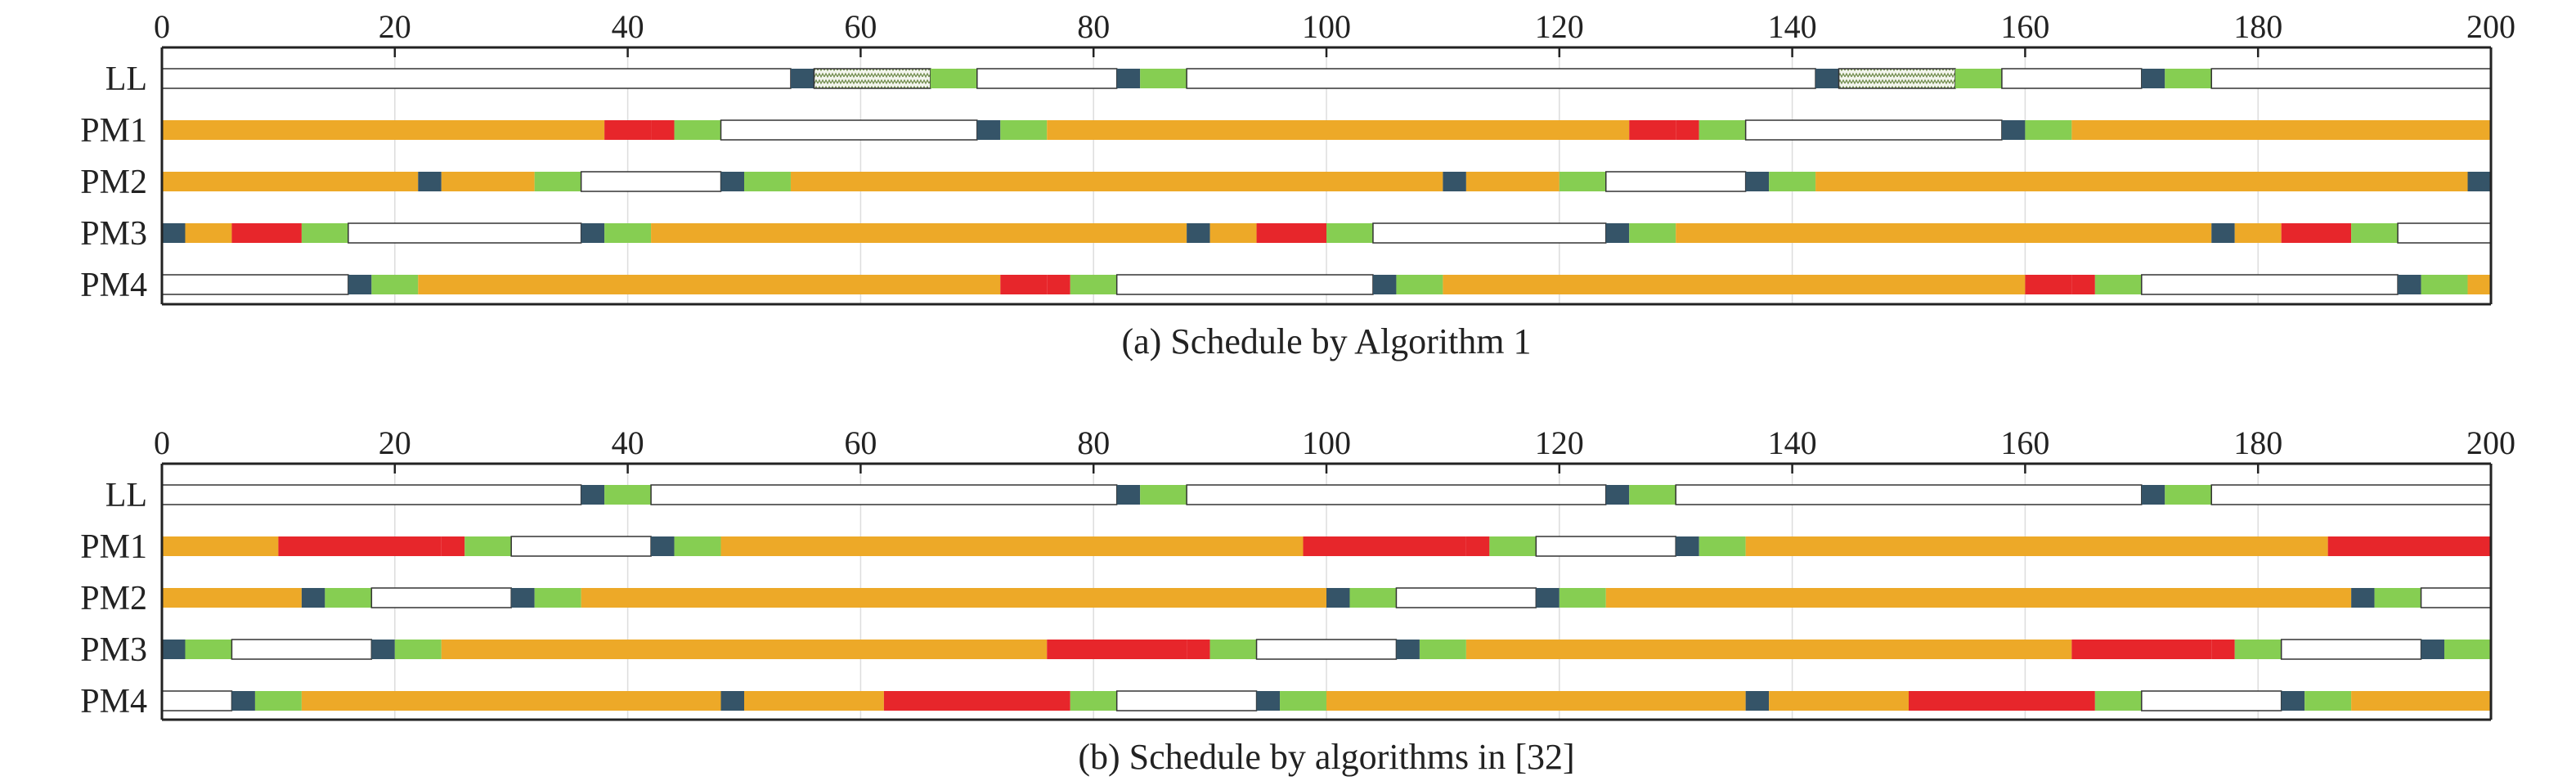 The image size is (2576, 781). Describe the element at coordinates (1326, 341) in the screenshot. I see `chart-caption: (a) Schedule by Algorithm 1` at that location.